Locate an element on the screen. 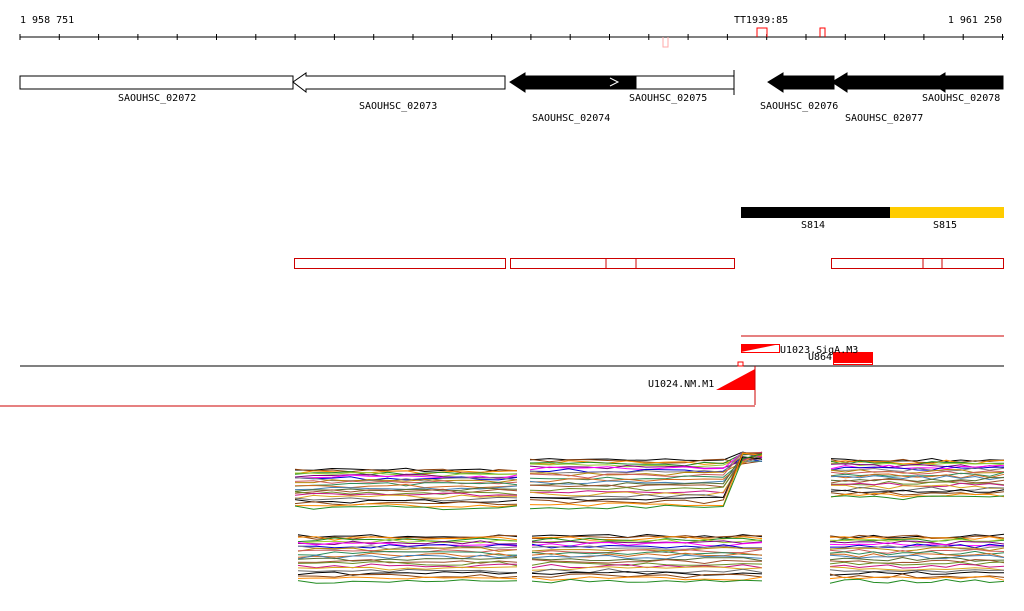 The width and height of the screenshot is (1024, 611). gene-label: SAOUHSC_02078 is located at coordinates (961, 98).